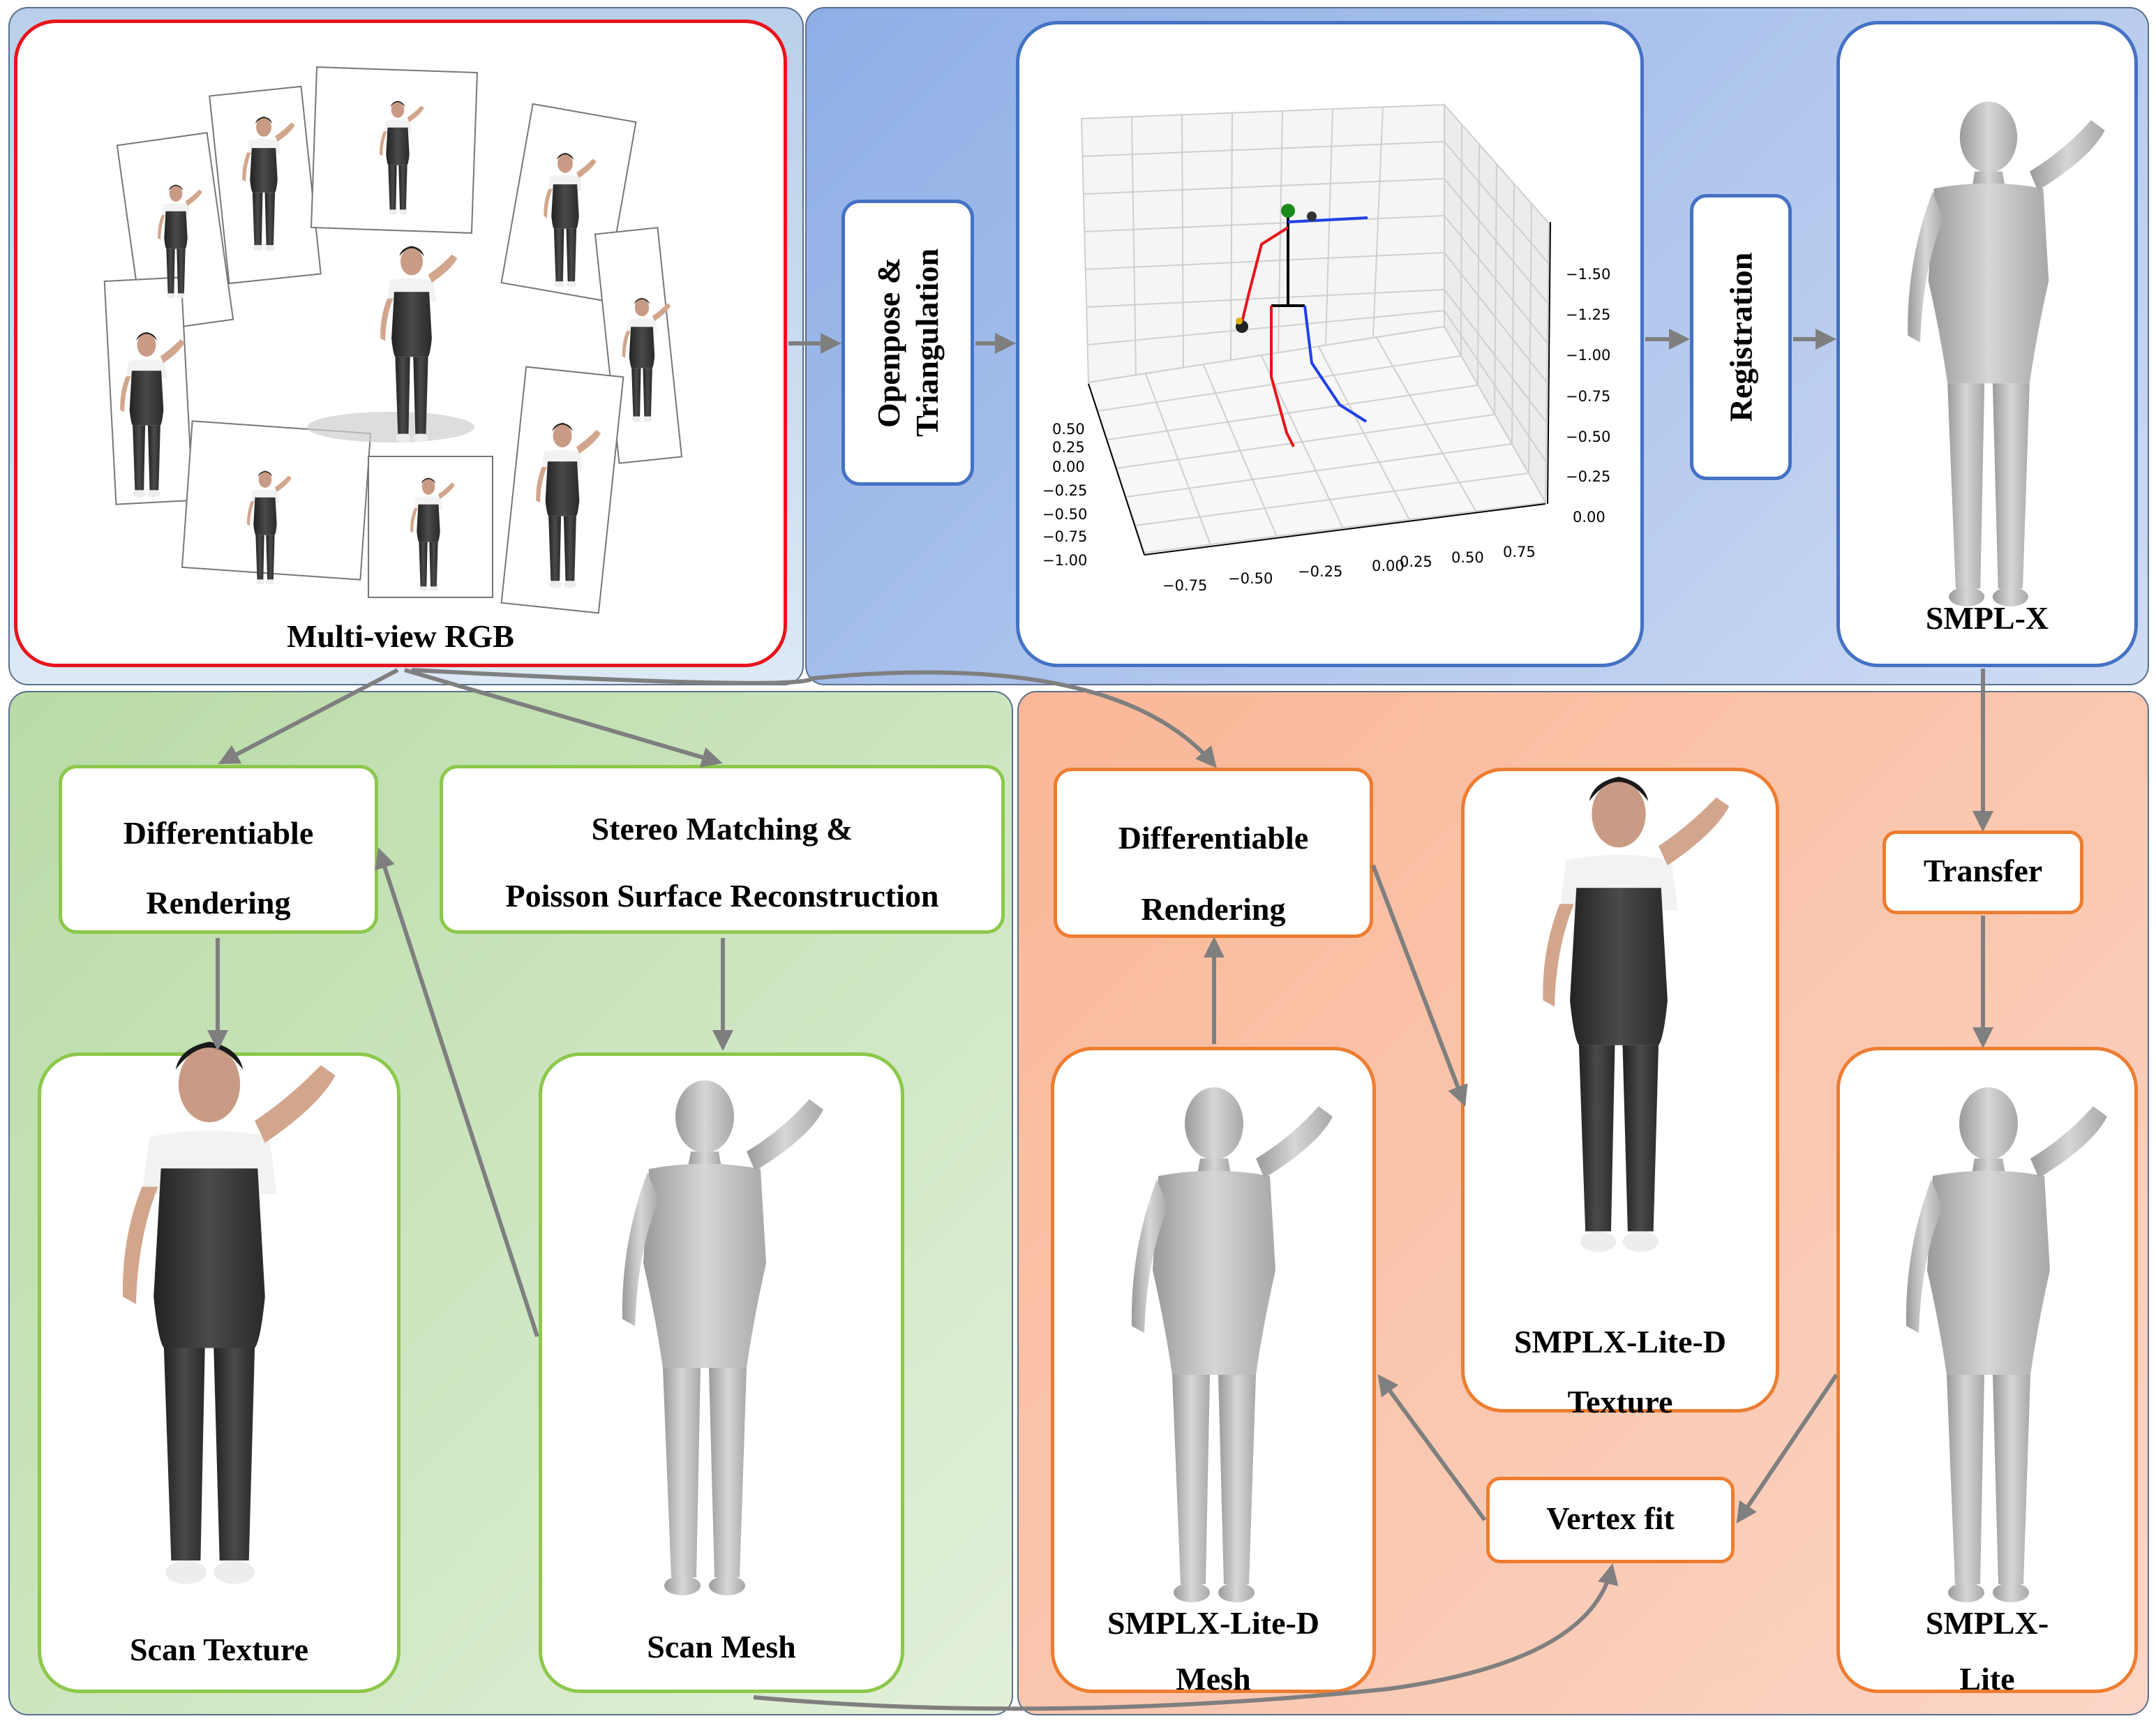 This screenshot has height=1721, width=2156. What do you see at coordinates (1987, 1679) in the screenshot?
I see `lite-line2: Lite` at bounding box center [1987, 1679].